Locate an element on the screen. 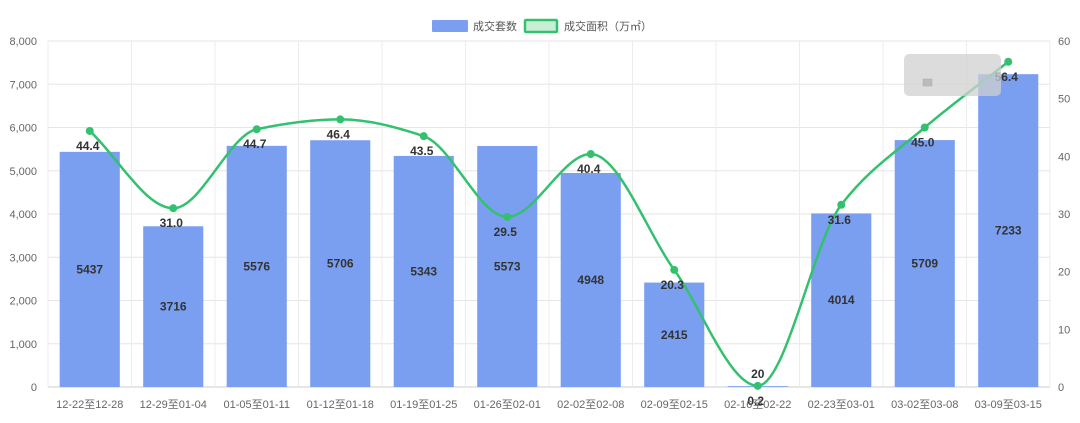 Image resolution: width=1080 pixels, height=423 pixels. x-tick-label: 03-09至03-15 is located at coordinates (1008, 405).